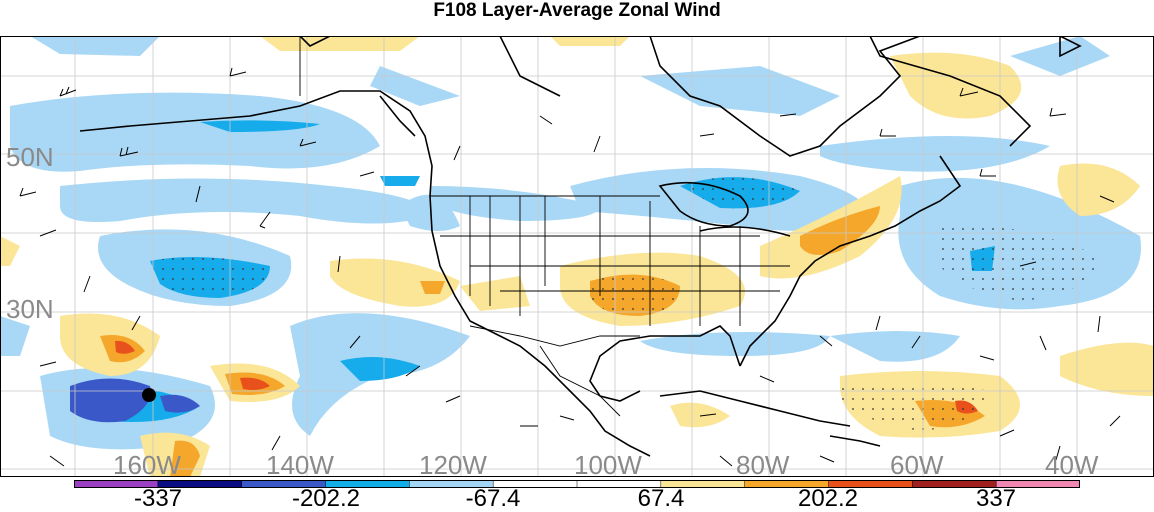 Image resolution: width=1154 pixels, height=512 pixels. I want to click on lat-label-50n: 50N, so click(30, 157).